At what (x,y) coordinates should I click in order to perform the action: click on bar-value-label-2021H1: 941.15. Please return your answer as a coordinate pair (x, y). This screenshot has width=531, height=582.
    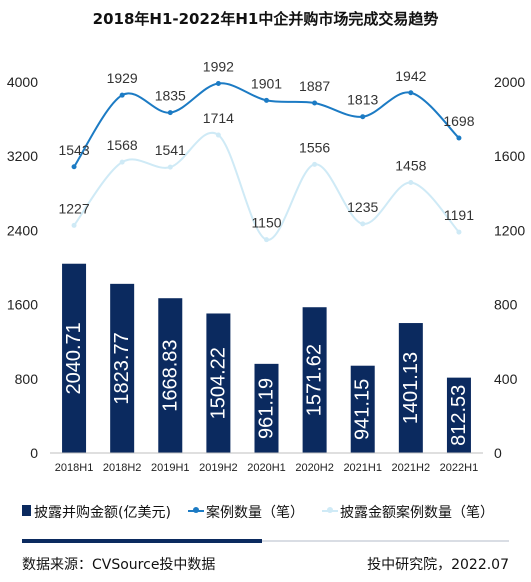
    Looking at the image, I should click on (363, 409).